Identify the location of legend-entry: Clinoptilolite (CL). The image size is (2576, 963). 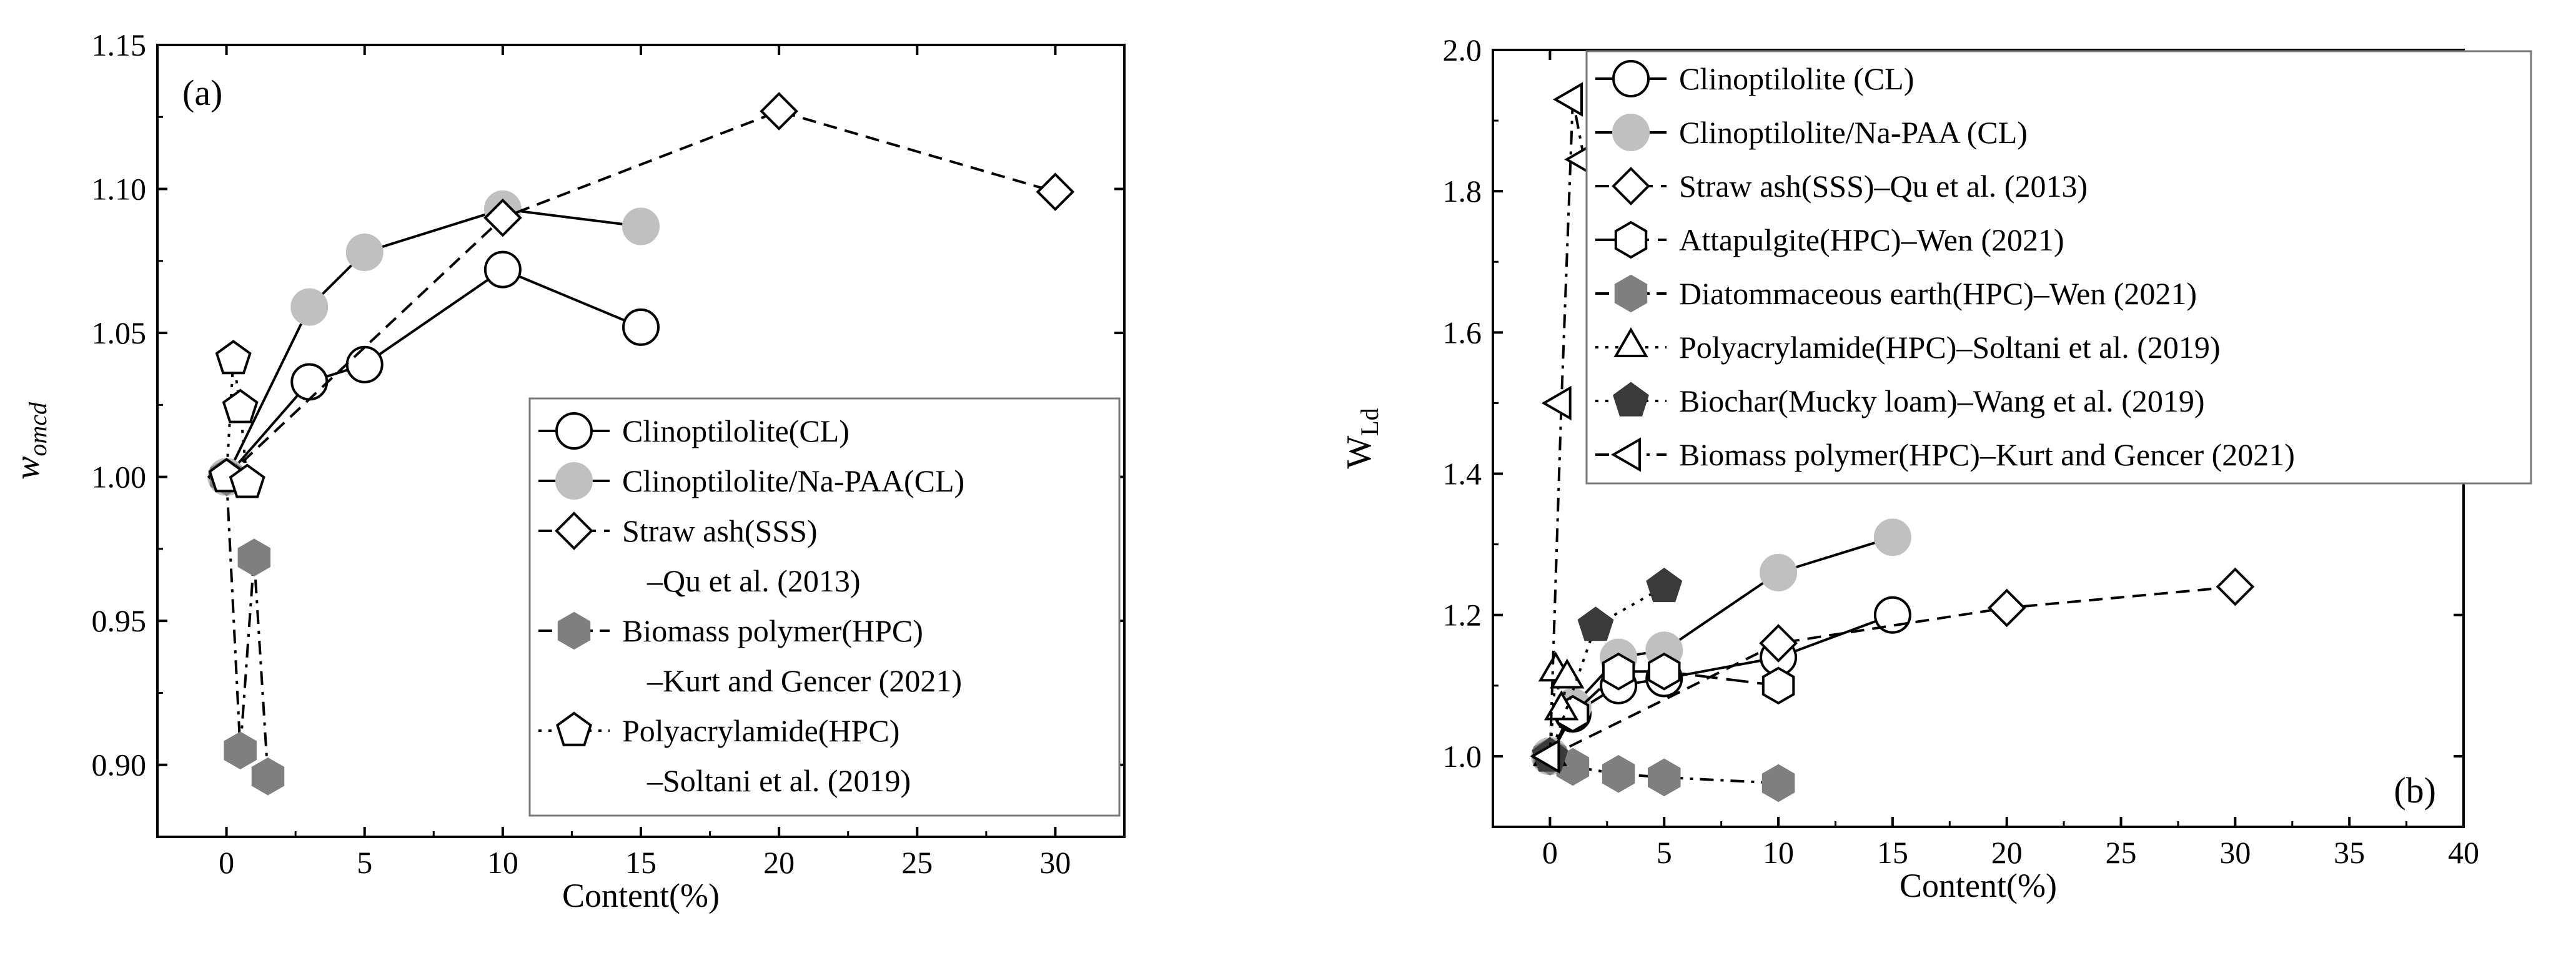
(1754, 78).